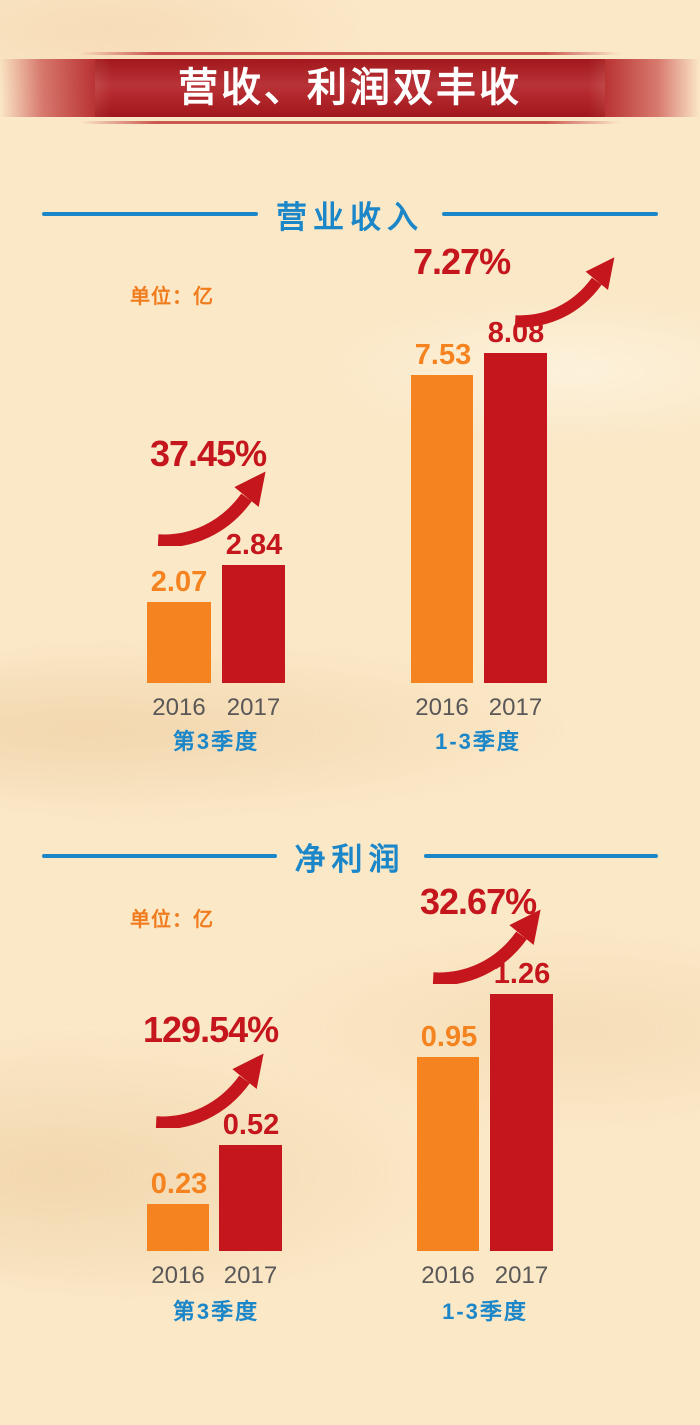 This screenshot has height=1425, width=700. Describe the element at coordinates (179, 582) in the screenshot. I see `bar-value: 2.07` at that location.